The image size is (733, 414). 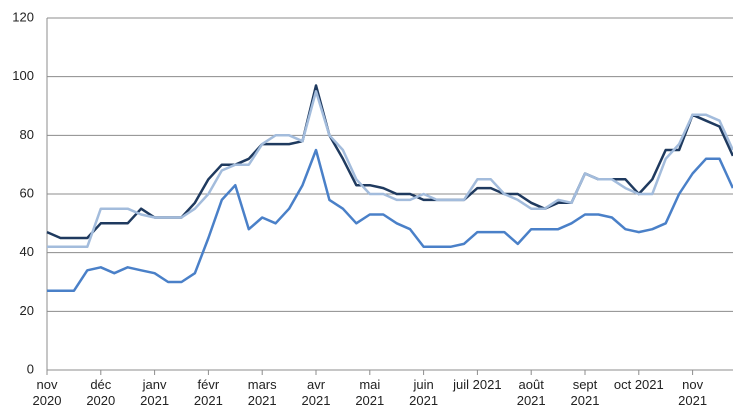 I want to click on y-tick-label: 60, so click(x=27, y=192).